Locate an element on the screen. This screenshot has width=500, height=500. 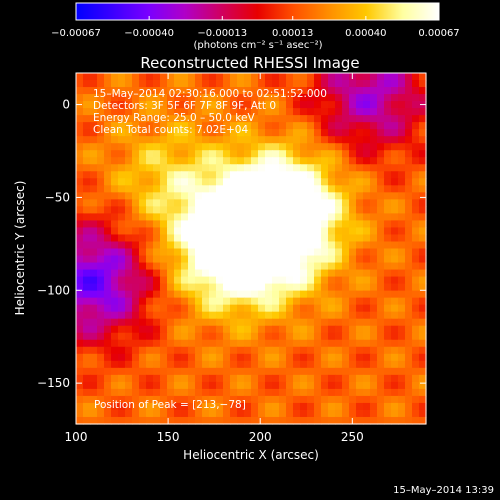
x-tick-label: 100 is located at coordinates (76, 437).